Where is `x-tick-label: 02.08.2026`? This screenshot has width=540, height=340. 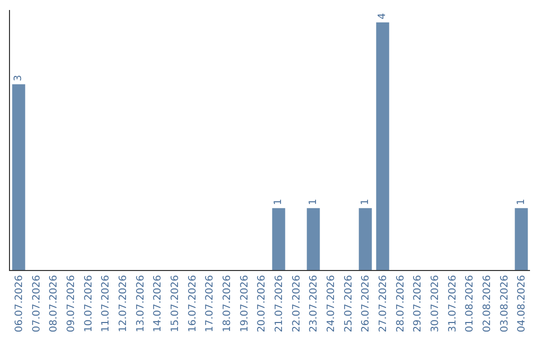
x-tick-label: 02.08.2026 is located at coordinates (487, 303).